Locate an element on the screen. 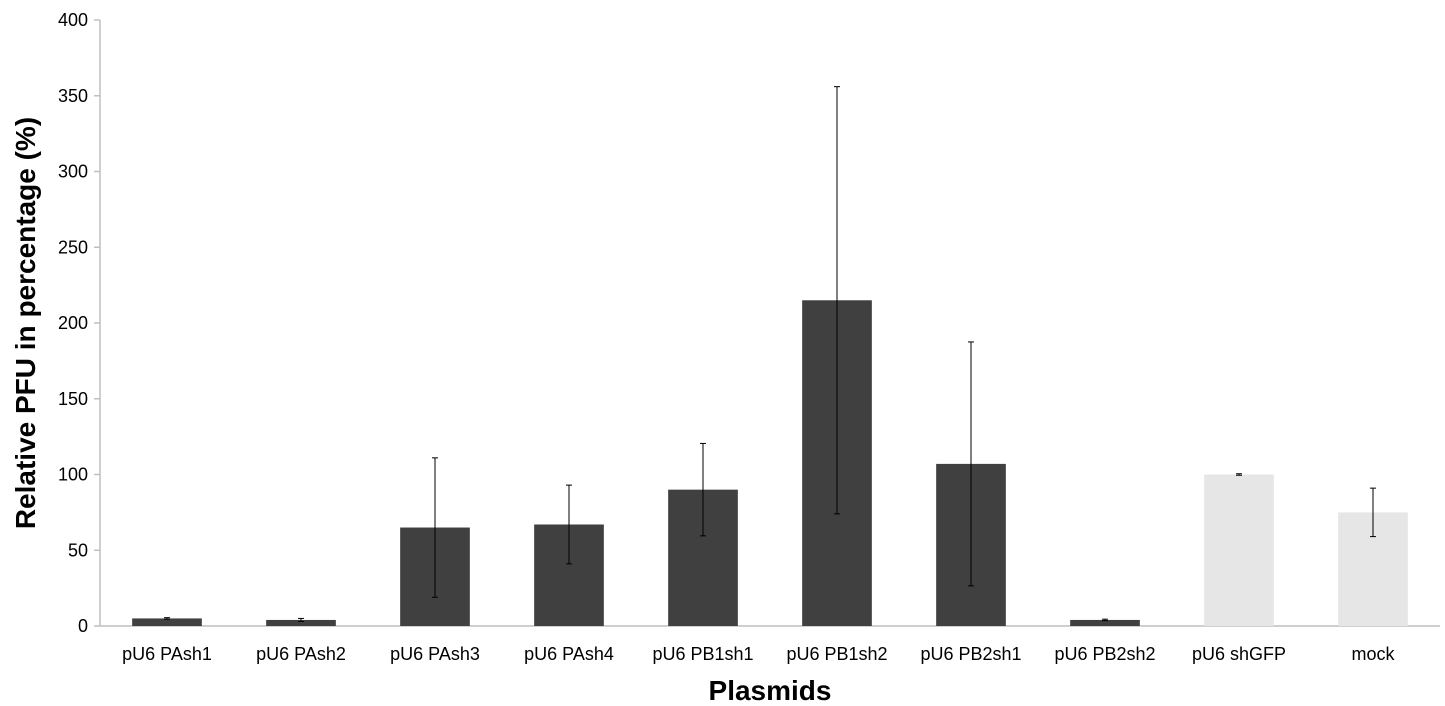 The image size is (1445, 706). x-axis-title: Plasmids is located at coordinates (770, 690).